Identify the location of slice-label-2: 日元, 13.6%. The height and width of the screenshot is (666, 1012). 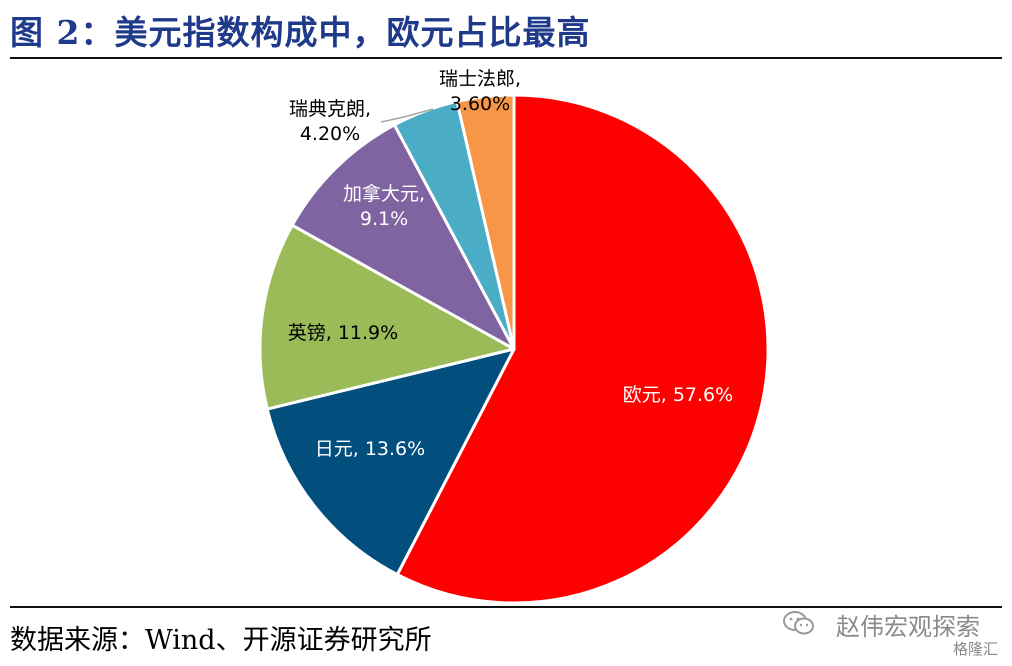
(370, 449).